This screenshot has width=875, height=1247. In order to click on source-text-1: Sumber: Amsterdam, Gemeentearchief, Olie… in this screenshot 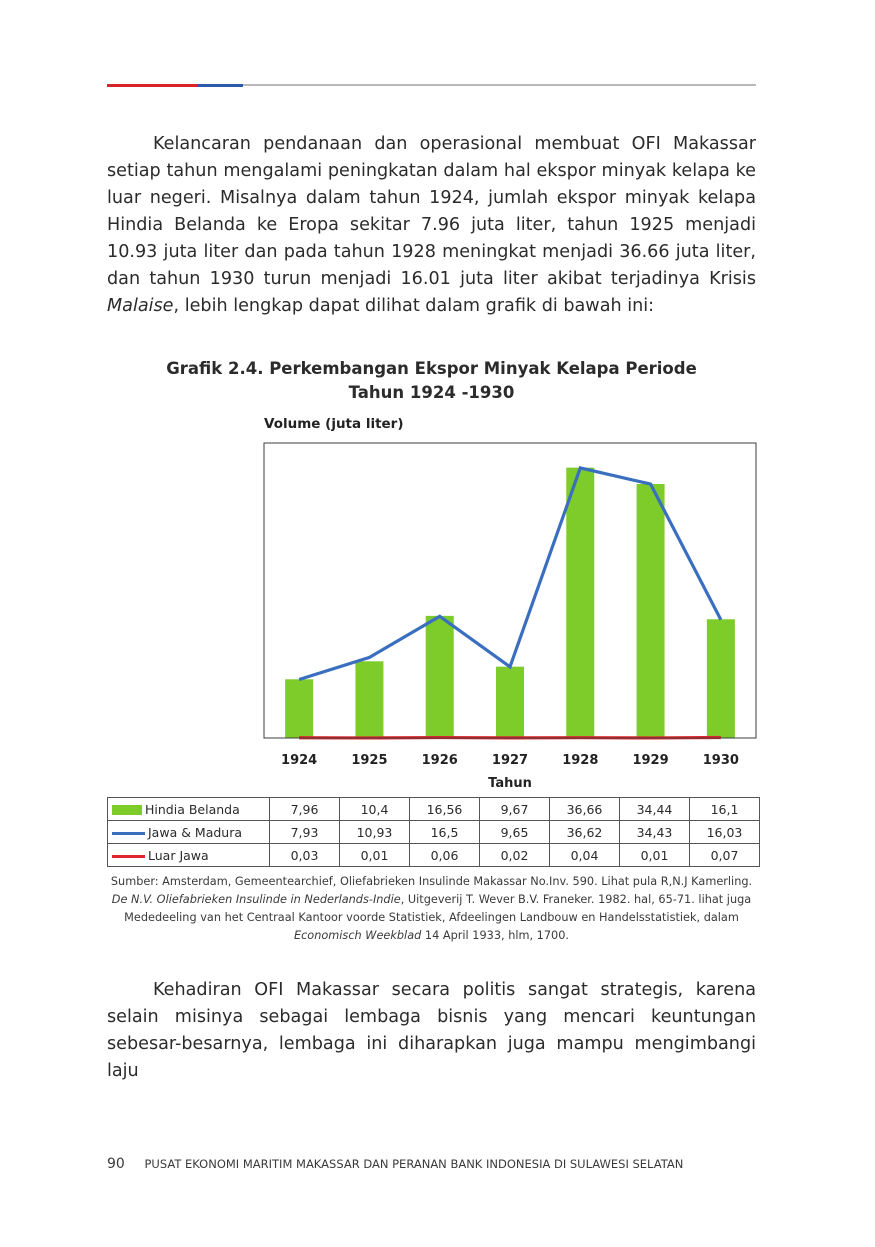, I will do `click(431, 881)`.